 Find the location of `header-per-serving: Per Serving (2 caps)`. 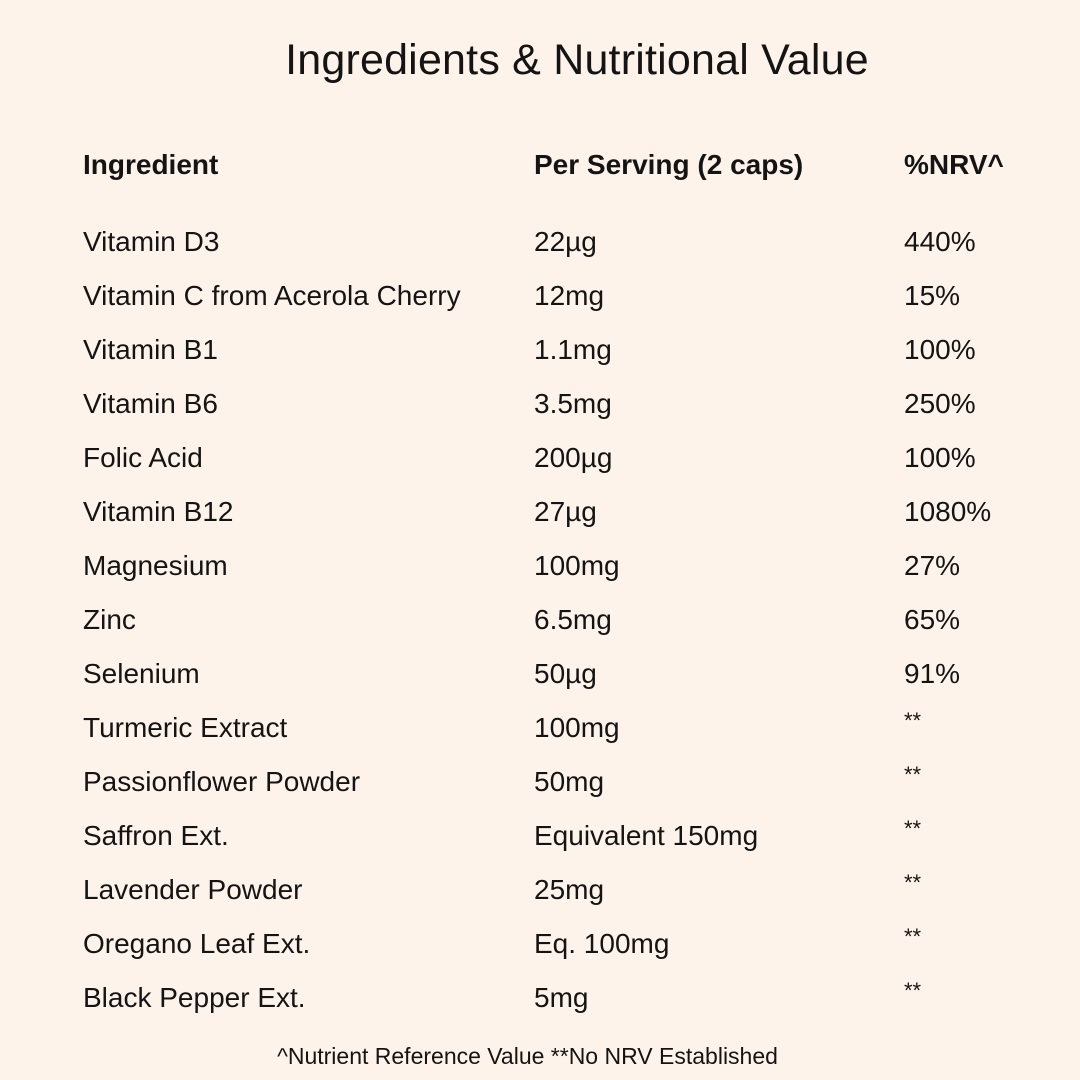

header-per-serving: Per Serving (2 caps) is located at coordinates (669, 164).